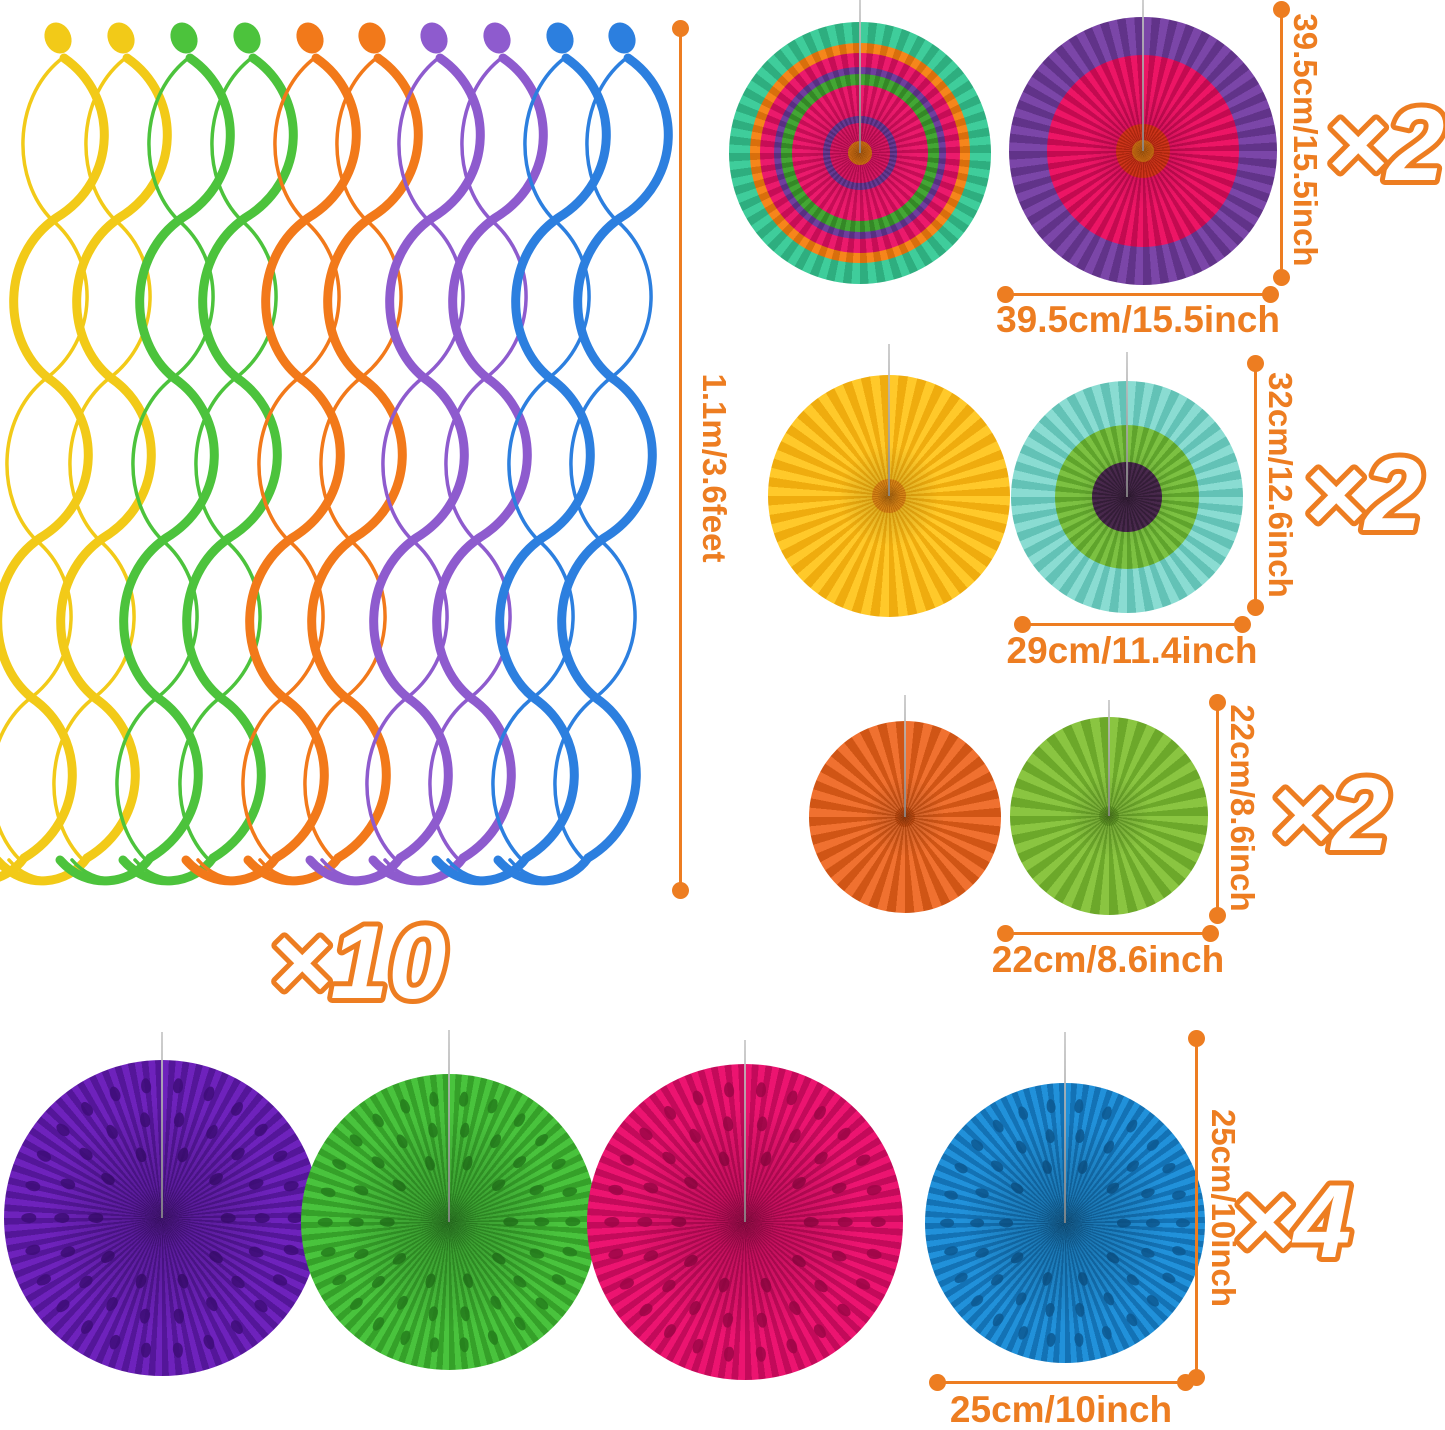 This screenshot has height=1430, width=1445. Describe the element at coordinates (1132, 650) in the screenshot. I see `dimension-label-medium-fan-width: 29cm/11.4inch` at that location.